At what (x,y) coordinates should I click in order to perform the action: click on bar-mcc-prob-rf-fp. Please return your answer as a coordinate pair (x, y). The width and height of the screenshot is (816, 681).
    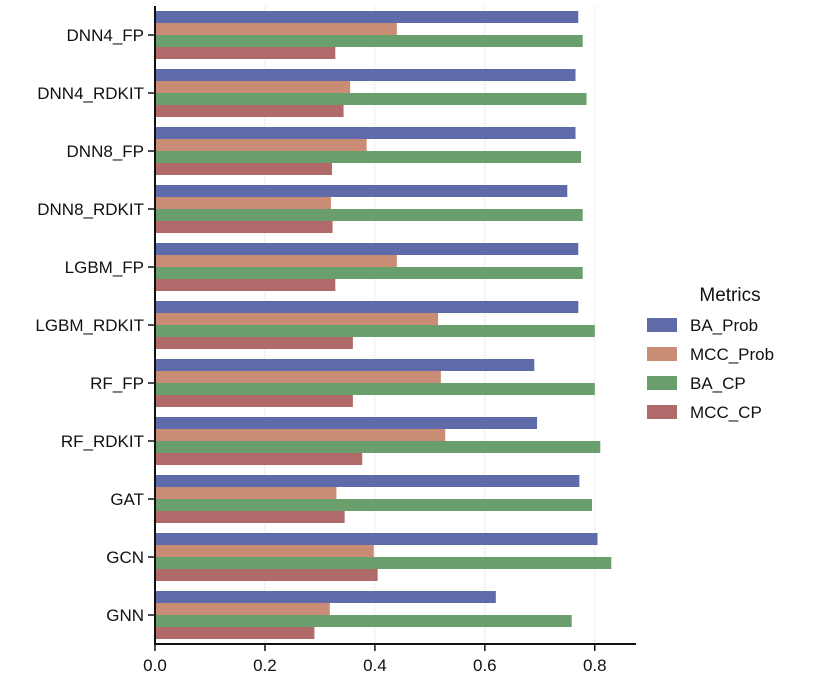
    Looking at the image, I should click on (298, 377).